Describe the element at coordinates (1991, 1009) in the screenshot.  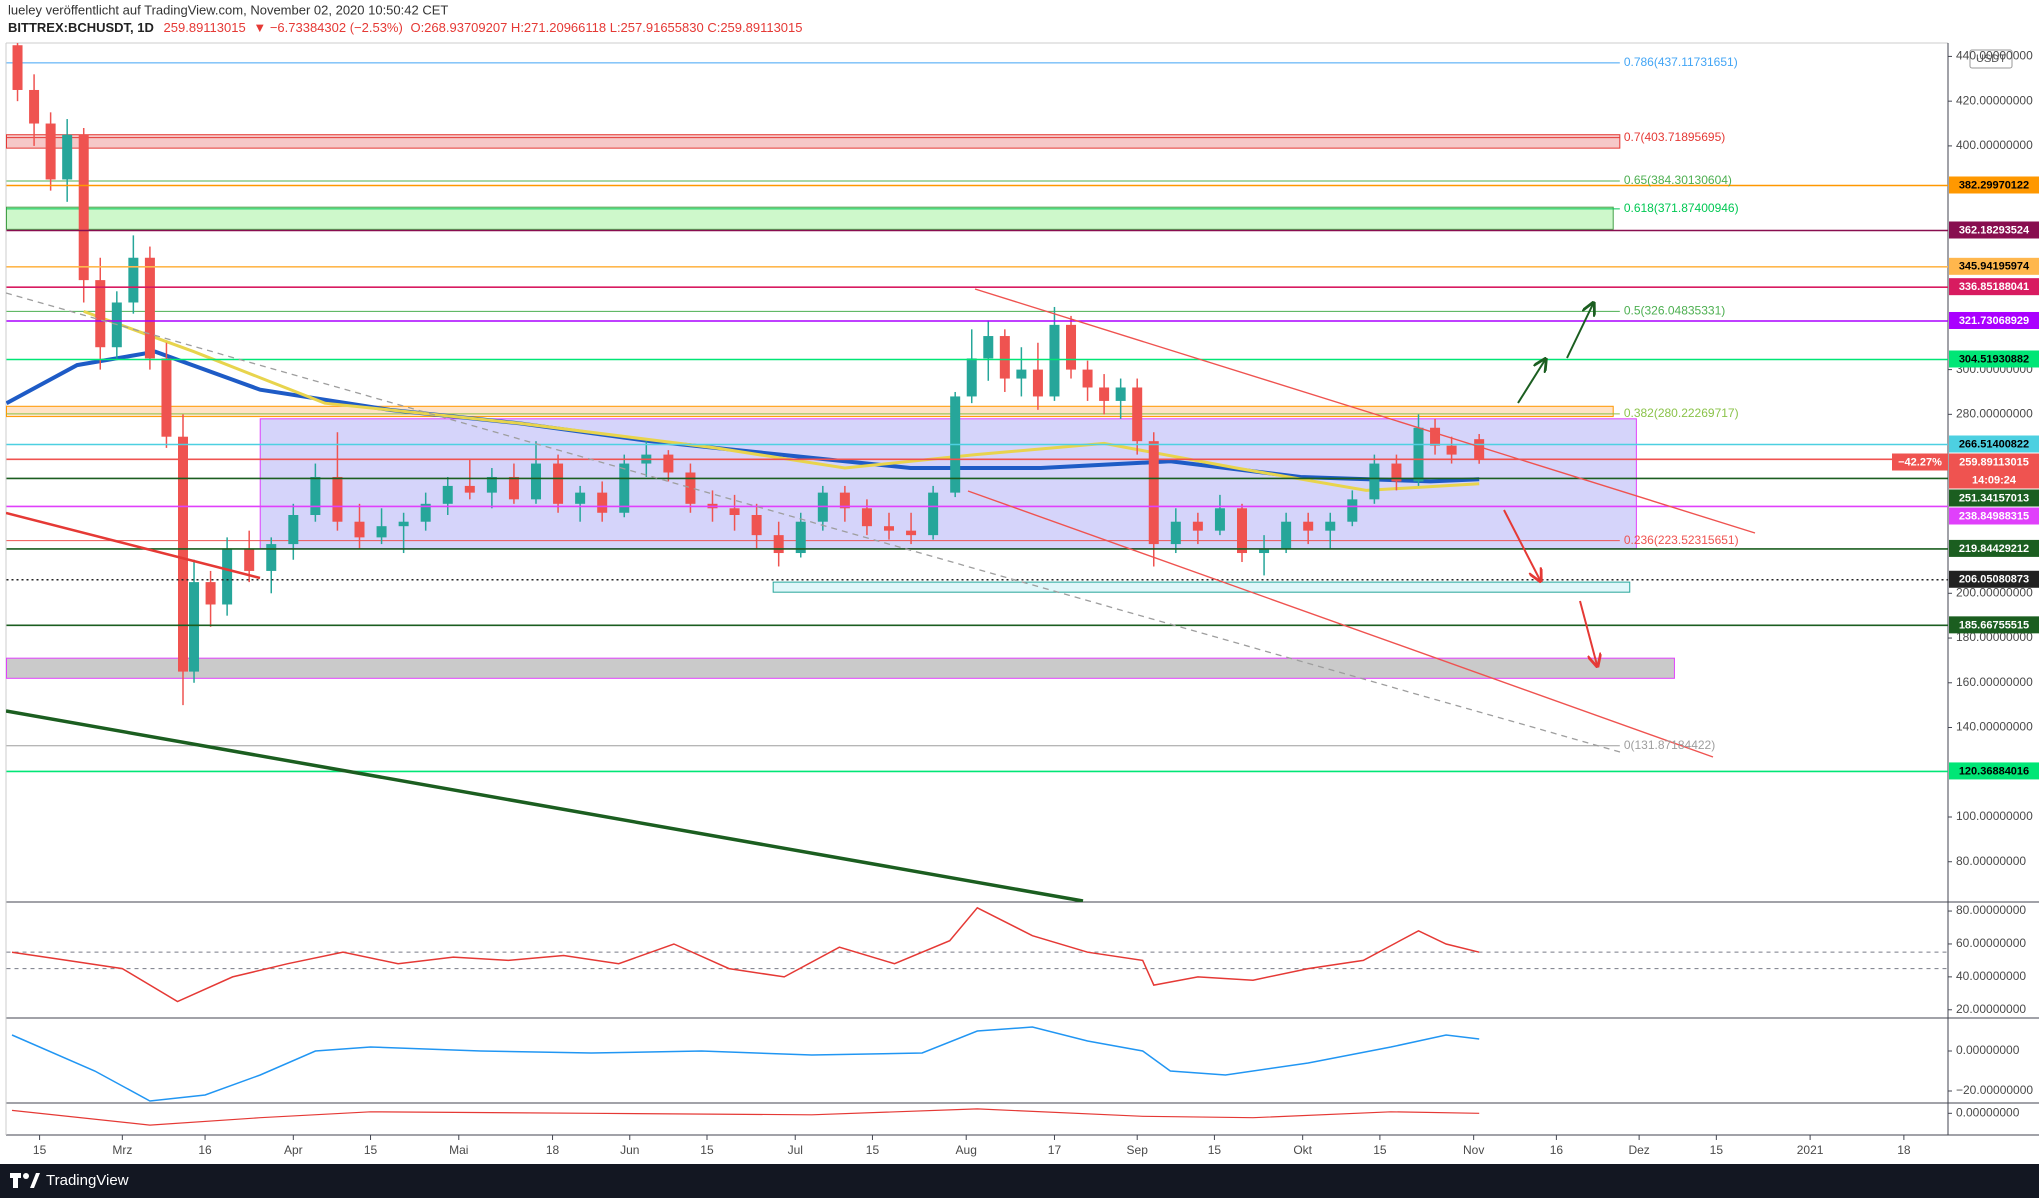
I see `y-tick-label: 20.00000000` at that location.